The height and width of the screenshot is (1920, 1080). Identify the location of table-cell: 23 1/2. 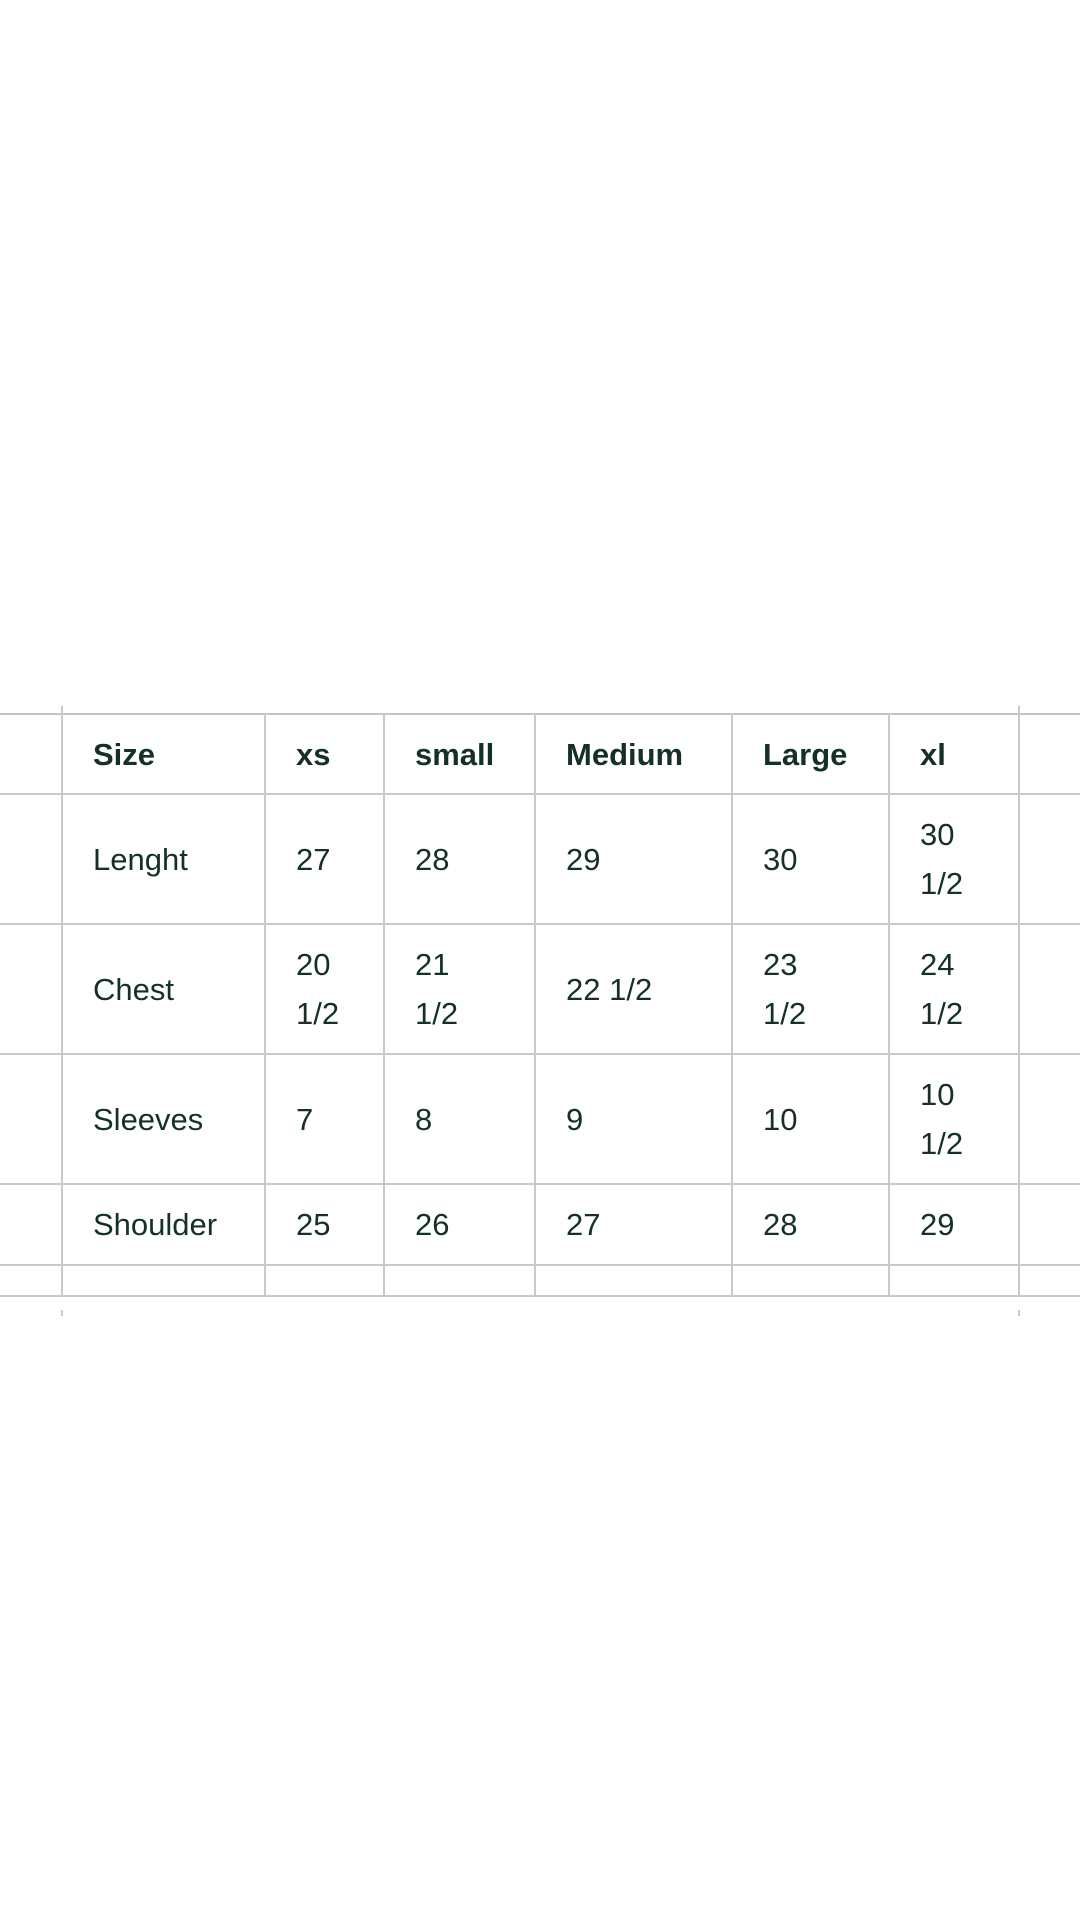
(810, 989).